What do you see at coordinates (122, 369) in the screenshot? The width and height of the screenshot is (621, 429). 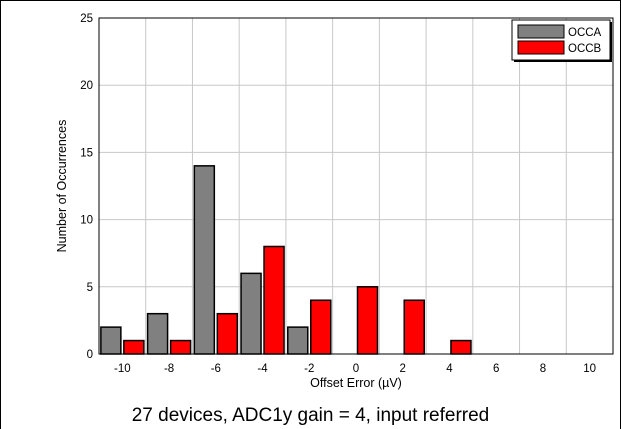 I see `x-tick-label: -10` at bounding box center [122, 369].